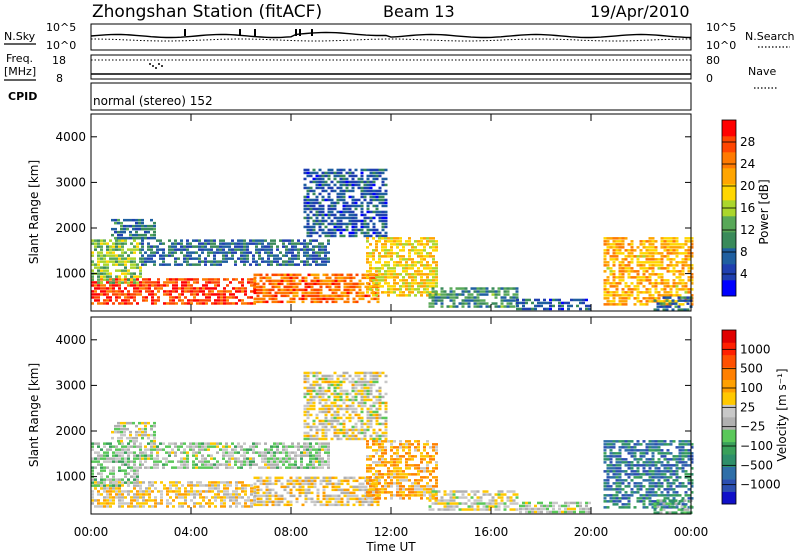 This screenshot has height=554, width=800. I want to click on power-cell-2023, so click(424, 280).